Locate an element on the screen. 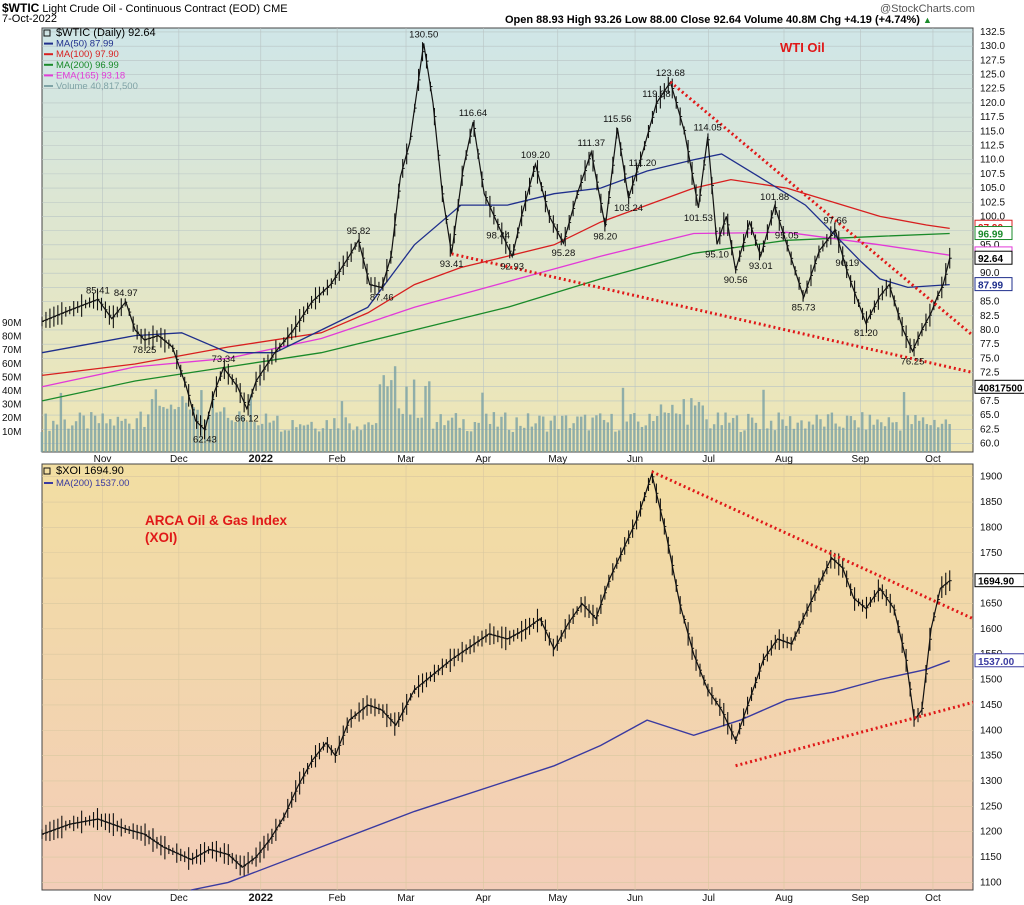 The height and width of the screenshot is (905, 1024). bottom-x-tick-label: Jul is located at coordinates (708, 898).